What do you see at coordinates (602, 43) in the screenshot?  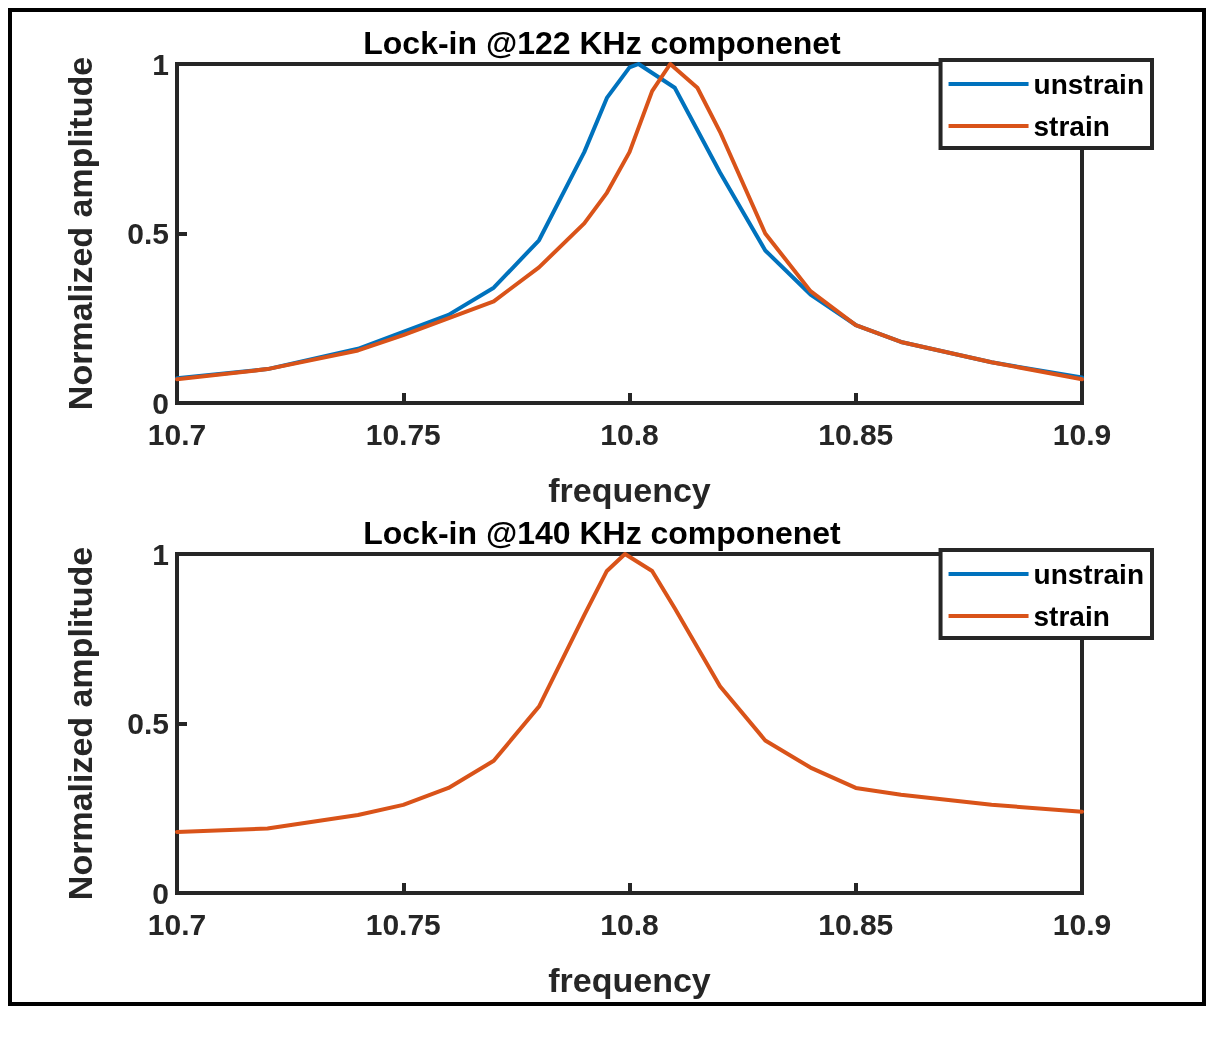 I see `chart-title: Lock-in @122 KHz componenet` at bounding box center [602, 43].